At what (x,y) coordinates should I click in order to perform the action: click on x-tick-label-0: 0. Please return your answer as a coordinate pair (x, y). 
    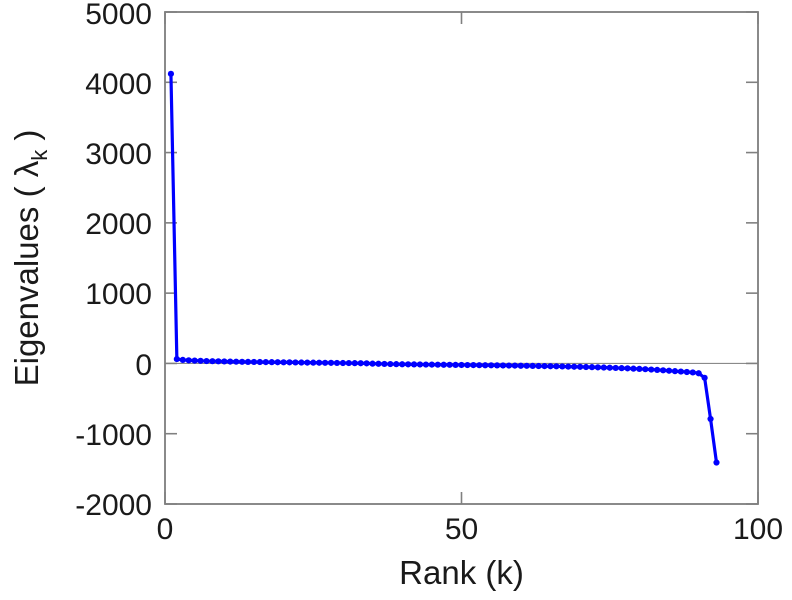
    Looking at the image, I should click on (165, 529).